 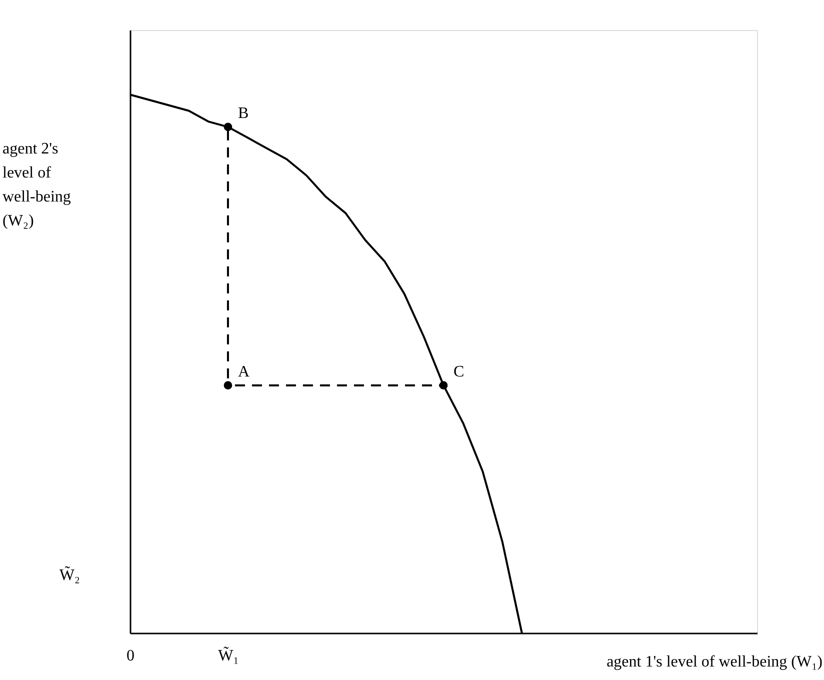 What do you see at coordinates (243, 113) in the screenshot?
I see `series-label: B` at bounding box center [243, 113].